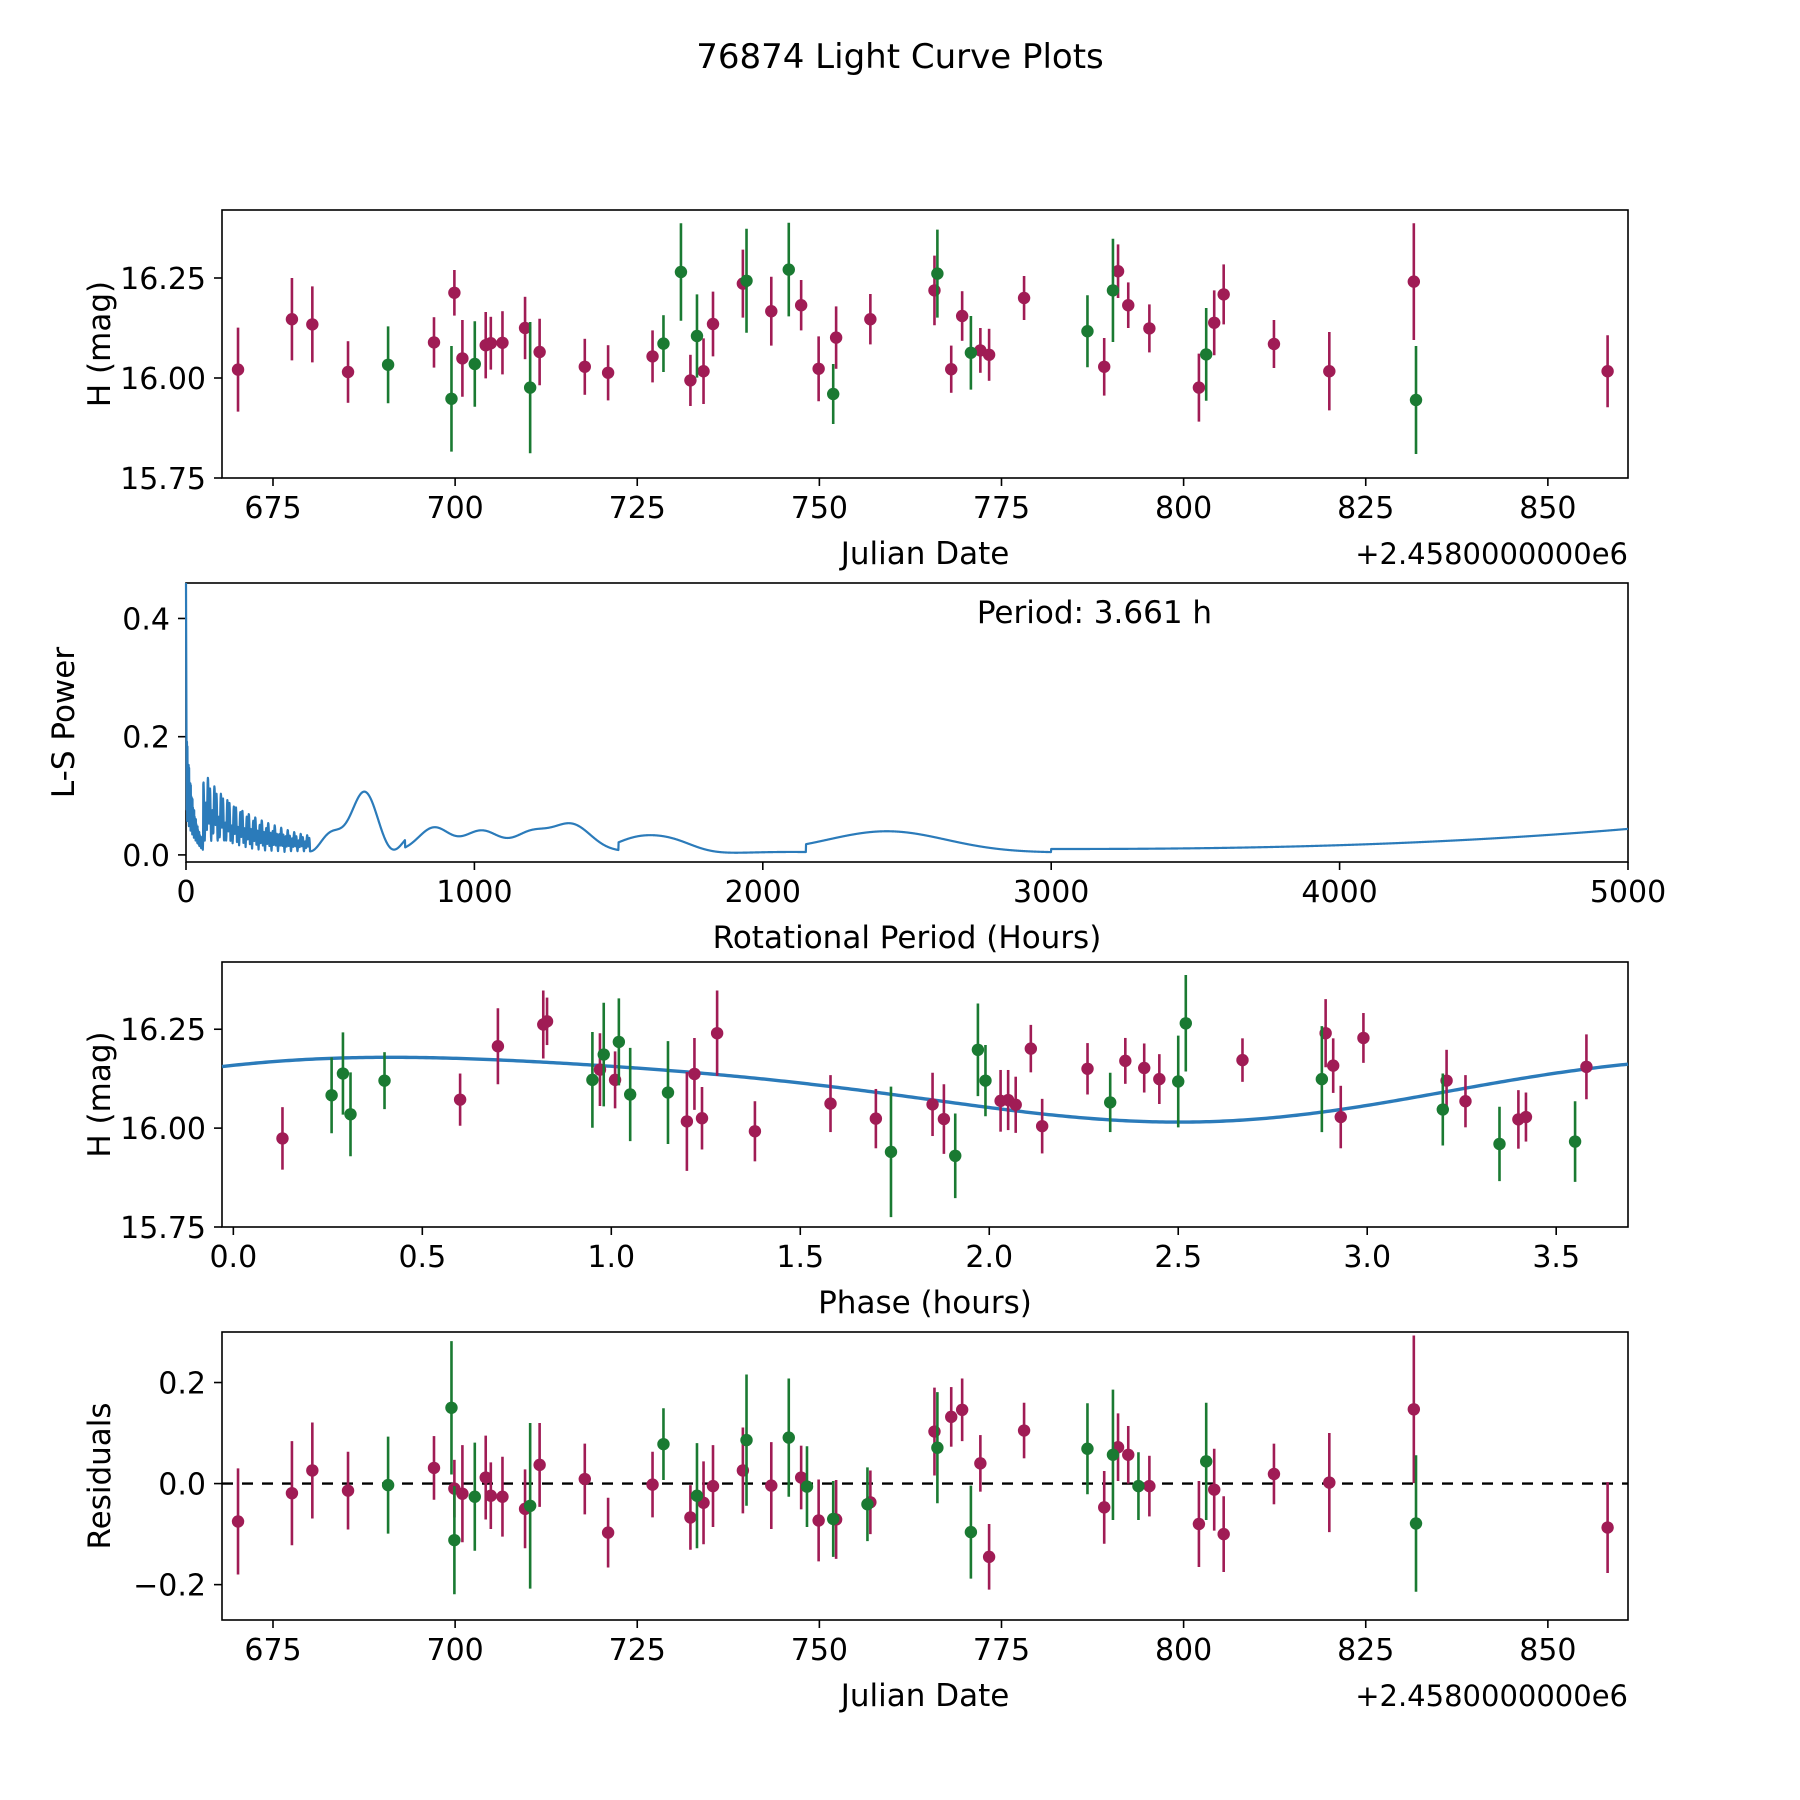  I want to click on x-tick-label: 2.0, so click(989, 1257).